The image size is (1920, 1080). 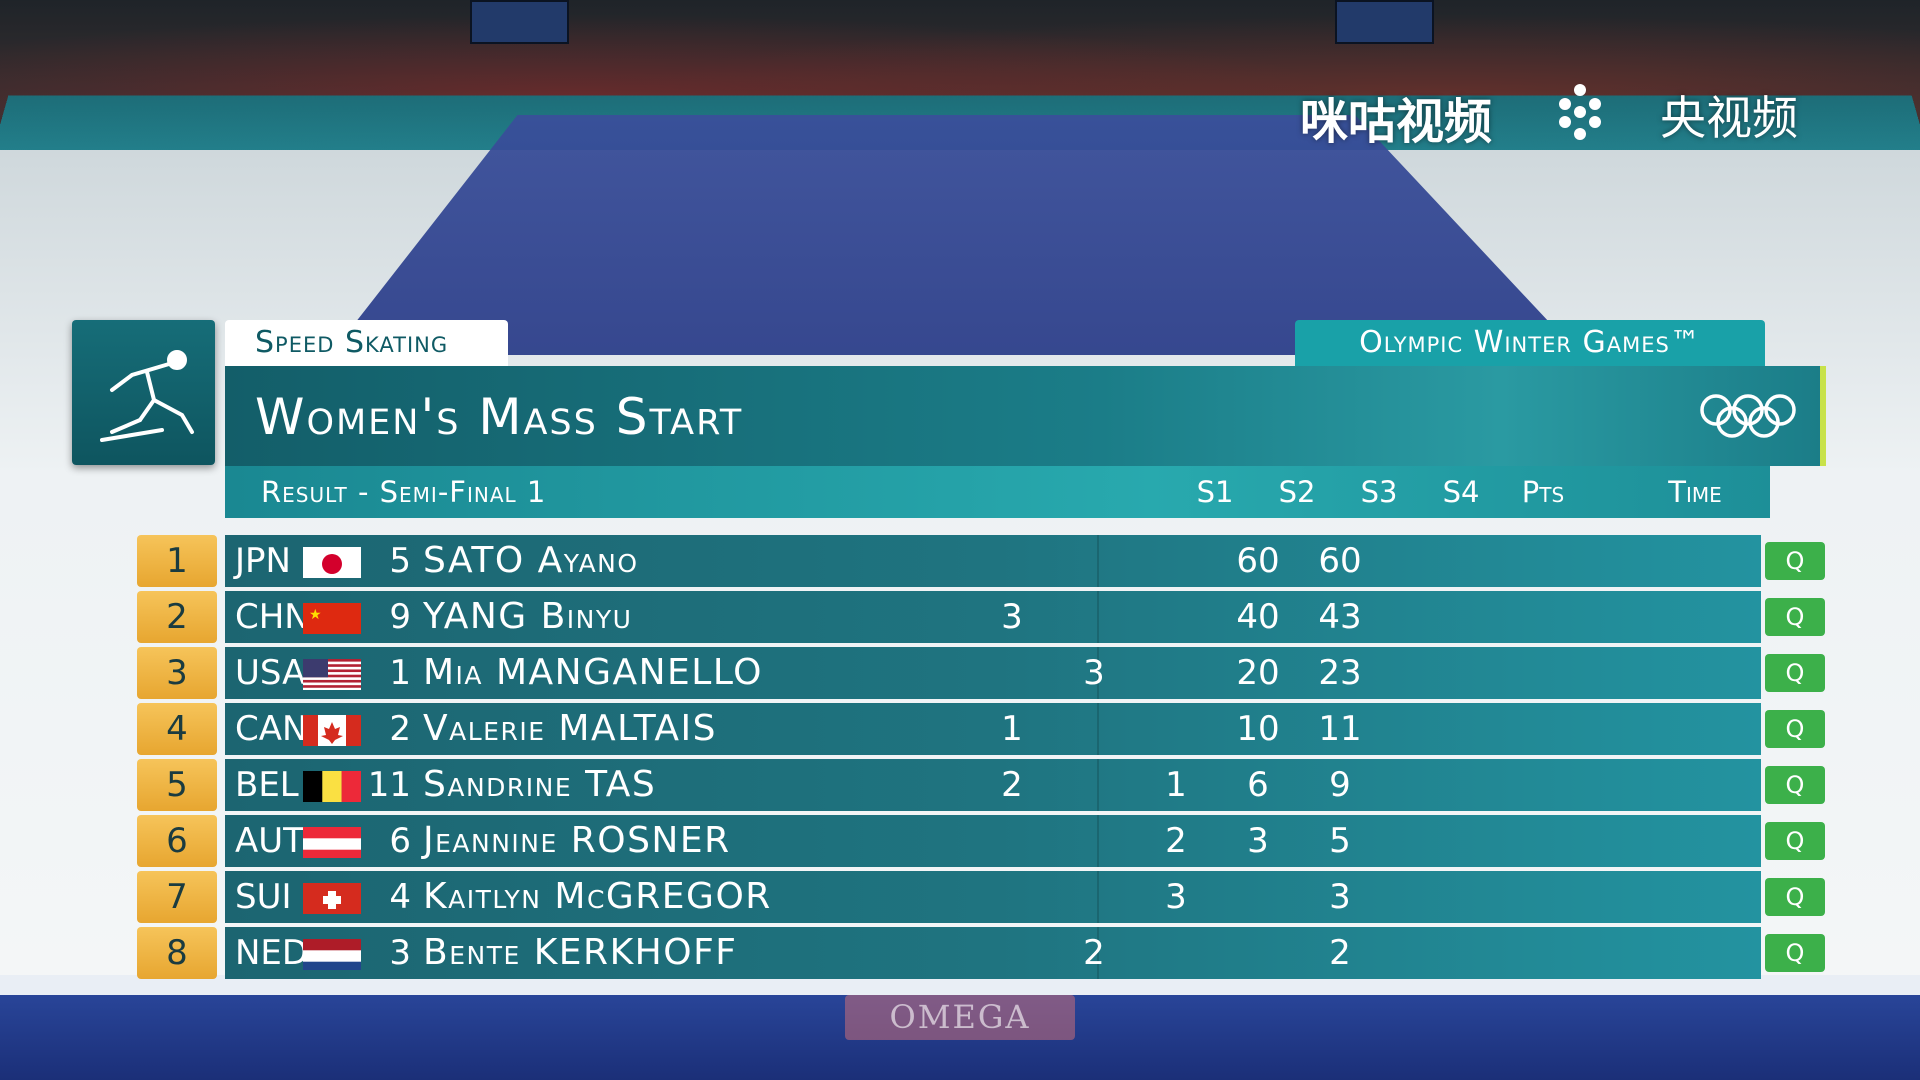 I want to click on bib-number: 3, so click(x=386, y=953).